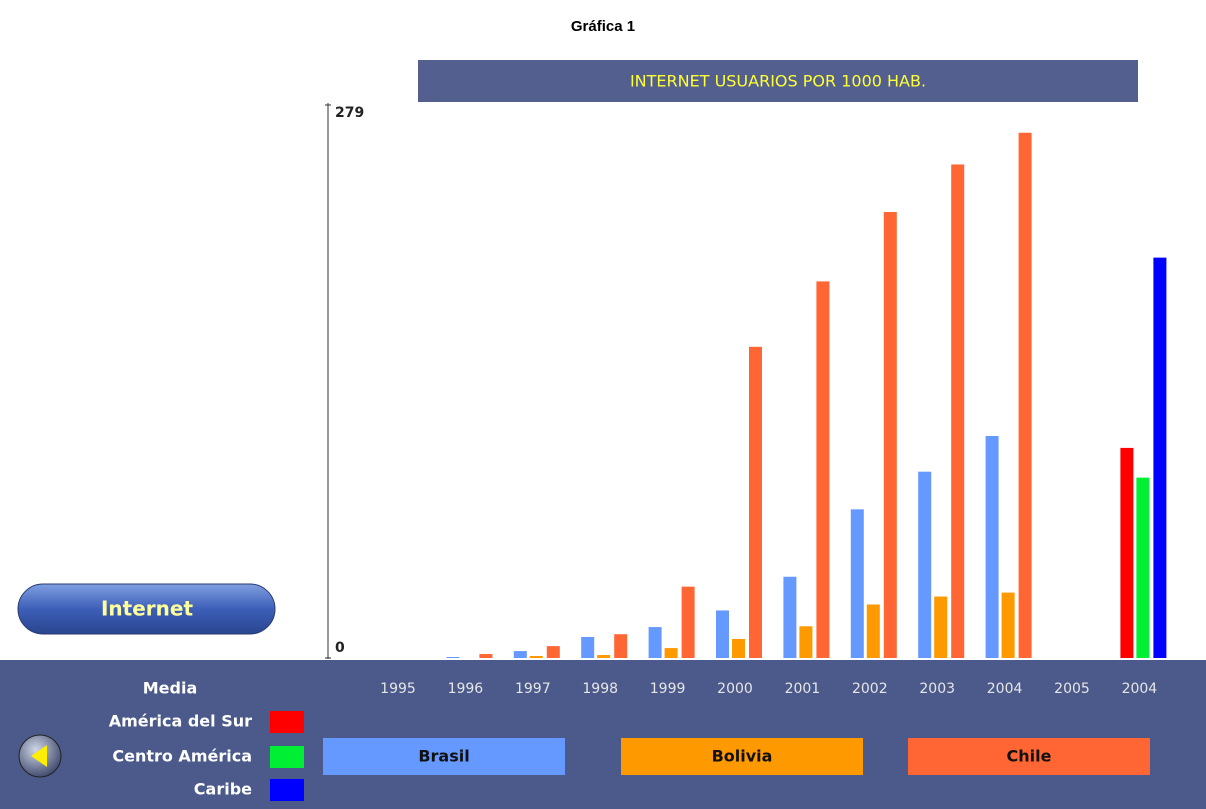  What do you see at coordinates (466, 689) in the screenshot?
I see `x-tick-label: 1996` at bounding box center [466, 689].